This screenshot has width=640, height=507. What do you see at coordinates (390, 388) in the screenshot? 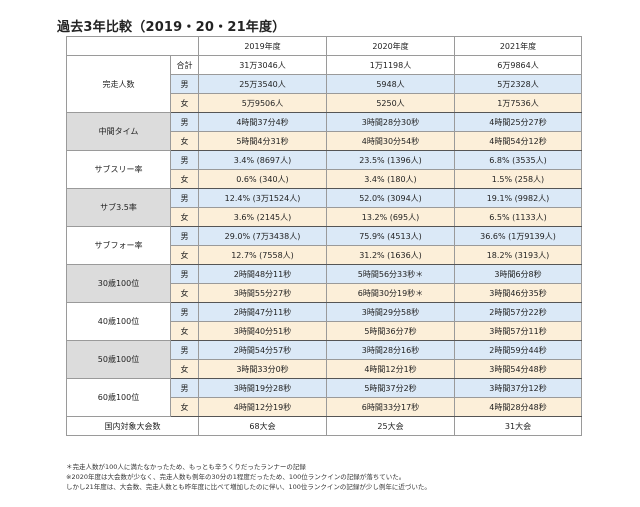
I see `value-cell: 5時間37分2秒` at bounding box center [390, 388].